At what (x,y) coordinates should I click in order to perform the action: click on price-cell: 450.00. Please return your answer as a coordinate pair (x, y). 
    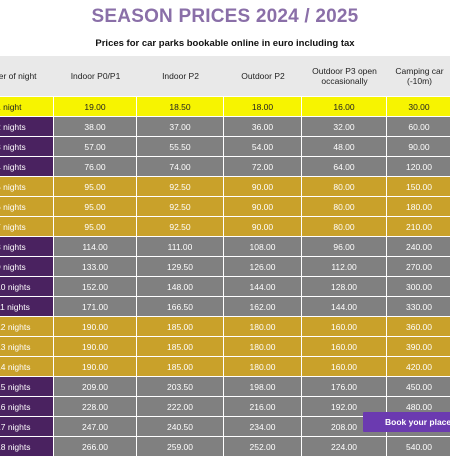
    Looking at the image, I should click on (418, 386).